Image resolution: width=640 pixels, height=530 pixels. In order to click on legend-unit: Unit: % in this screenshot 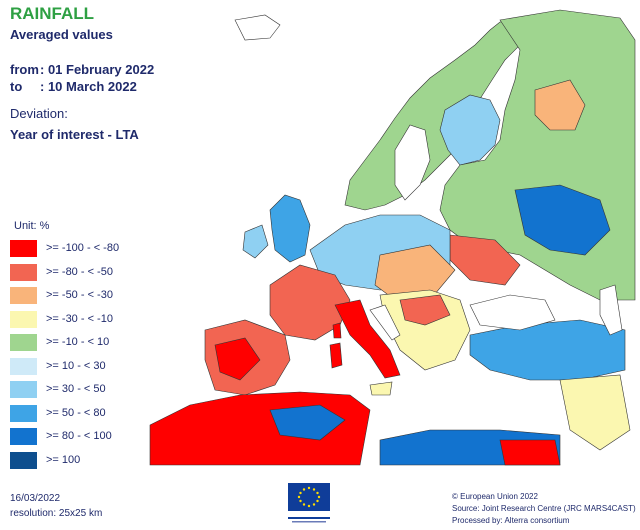, I will do `click(32, 226)`.